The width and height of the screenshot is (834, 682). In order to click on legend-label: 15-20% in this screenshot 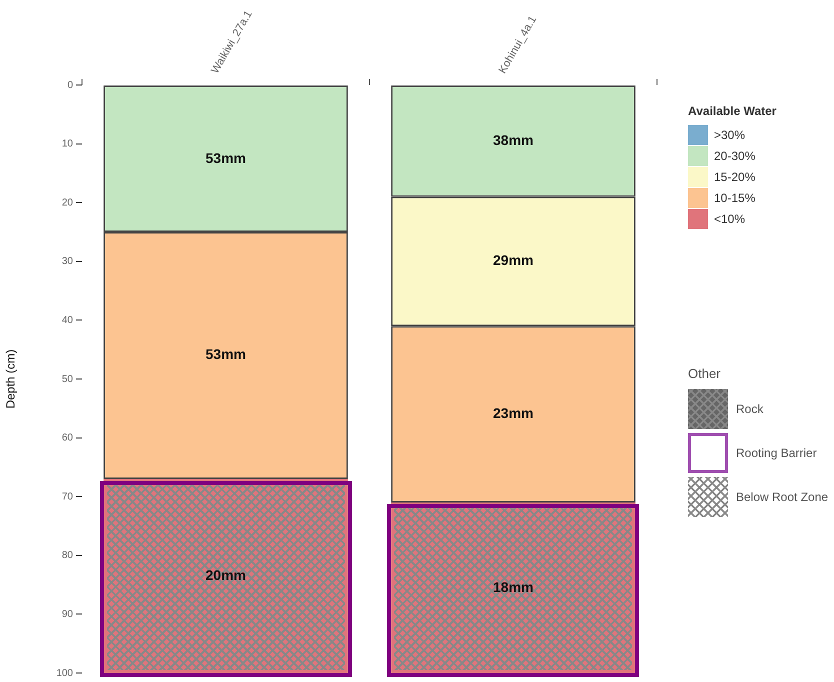, I will do `click(735, 177)`.